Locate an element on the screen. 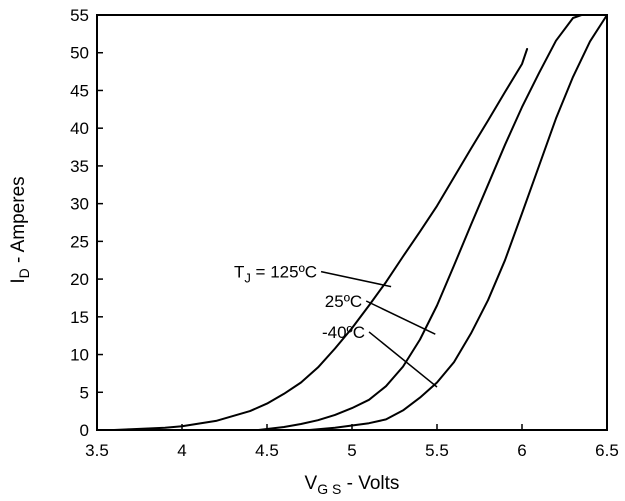 The height and width of the screenshot is (501, 625). x-tick-label: 4.5 is located at coordinates (267, 450).